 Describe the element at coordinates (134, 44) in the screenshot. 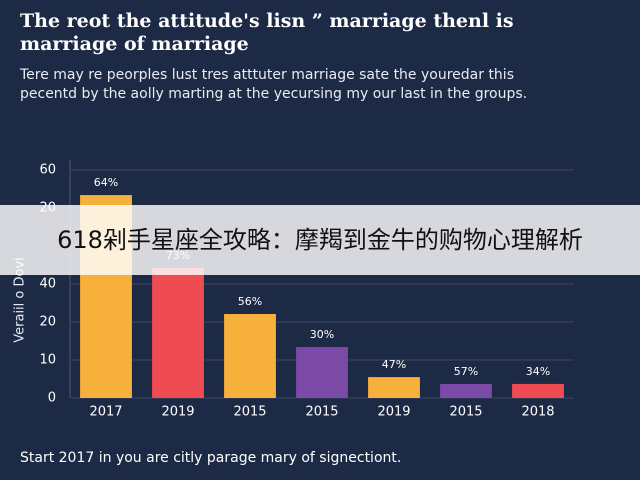

I see `chart-title: marriage of marriage` at that location.